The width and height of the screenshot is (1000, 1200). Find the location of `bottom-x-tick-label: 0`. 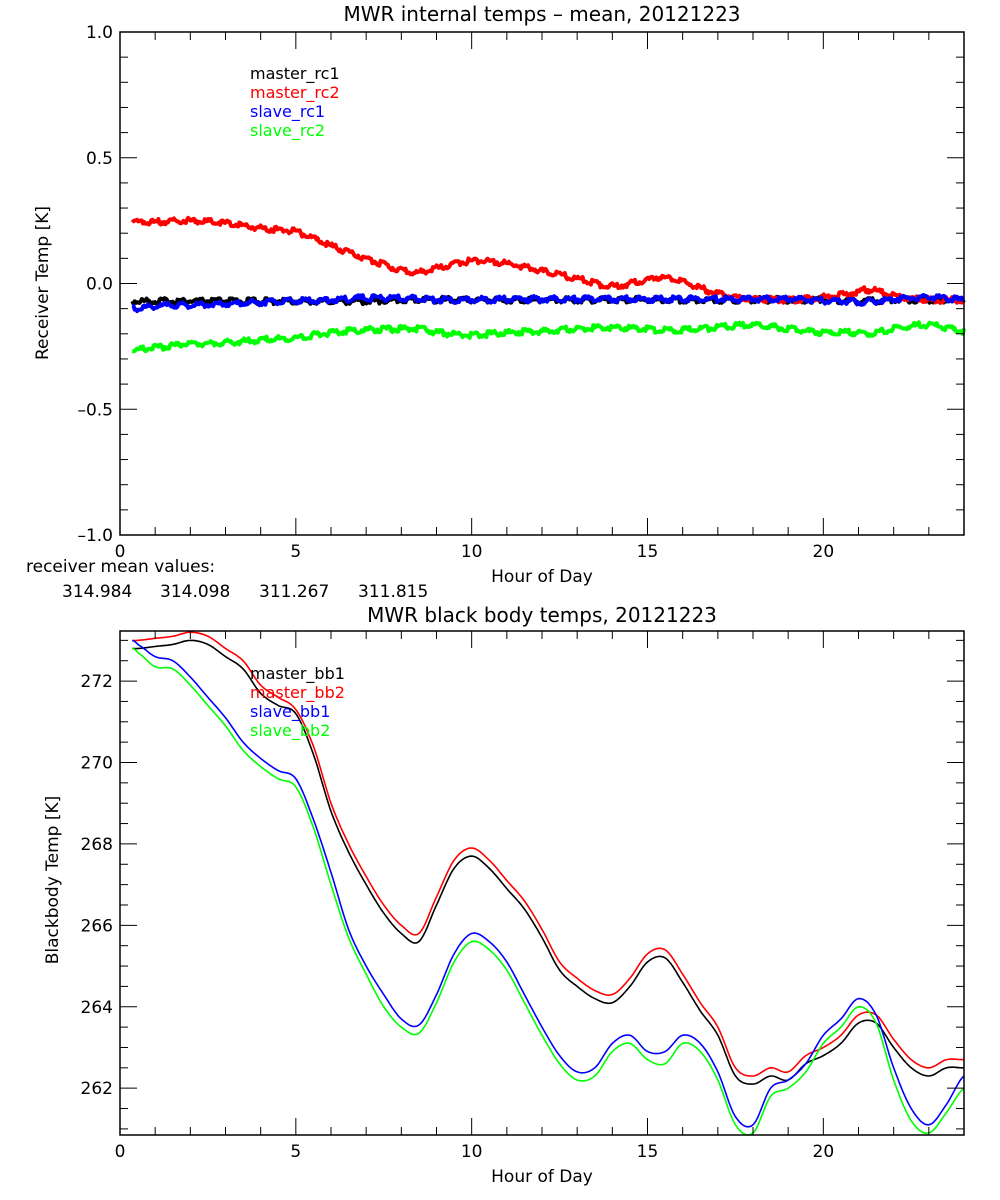

bottom-x-tick-label: 0 is located at coordinates (120, 1152).